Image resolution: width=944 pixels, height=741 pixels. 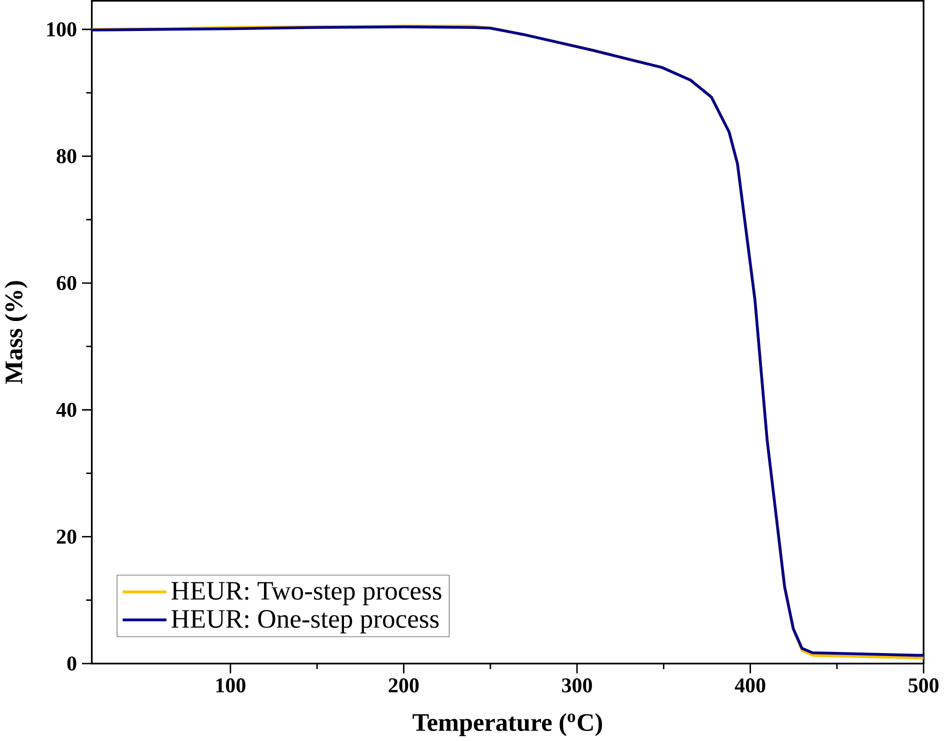 What do you see at coordinates (306, 594) in the screenshot?
I see `legend-label: HEUR: Two-step process` at bounding box center [306, 594].